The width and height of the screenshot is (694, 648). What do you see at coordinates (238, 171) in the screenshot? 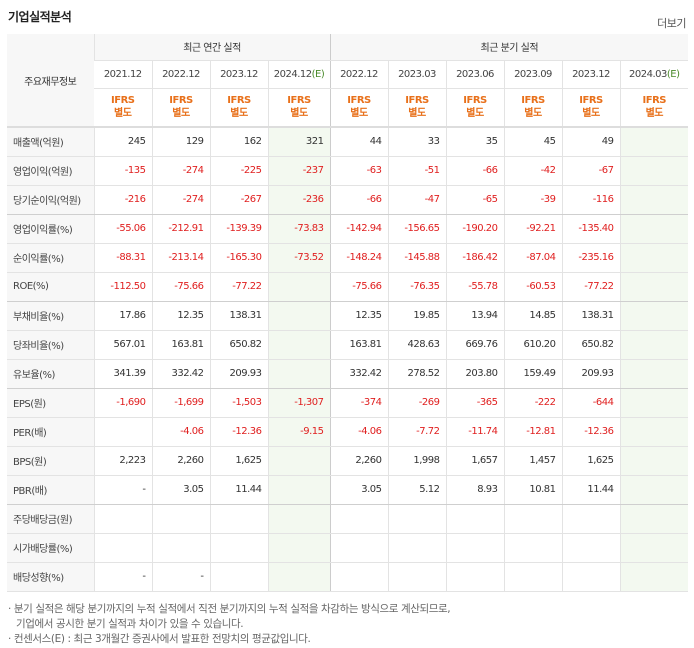
I see `table-cell: -225` at bounding box center [238, 171].